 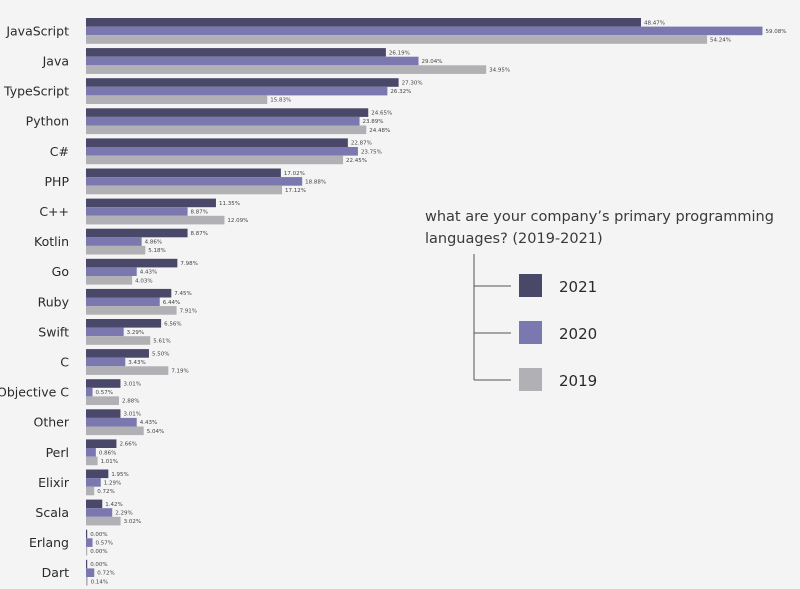 I want to click on data-label: 2.29%, so click(x=123, y=514).